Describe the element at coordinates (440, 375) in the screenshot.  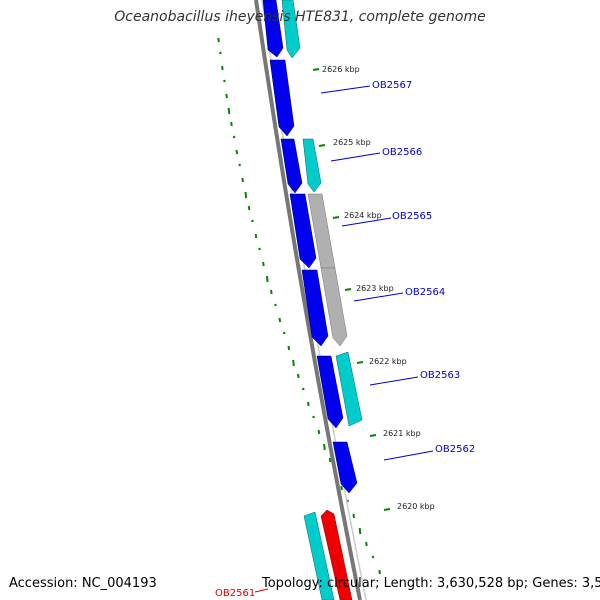
I see `gene-label: OB2563` at that location.